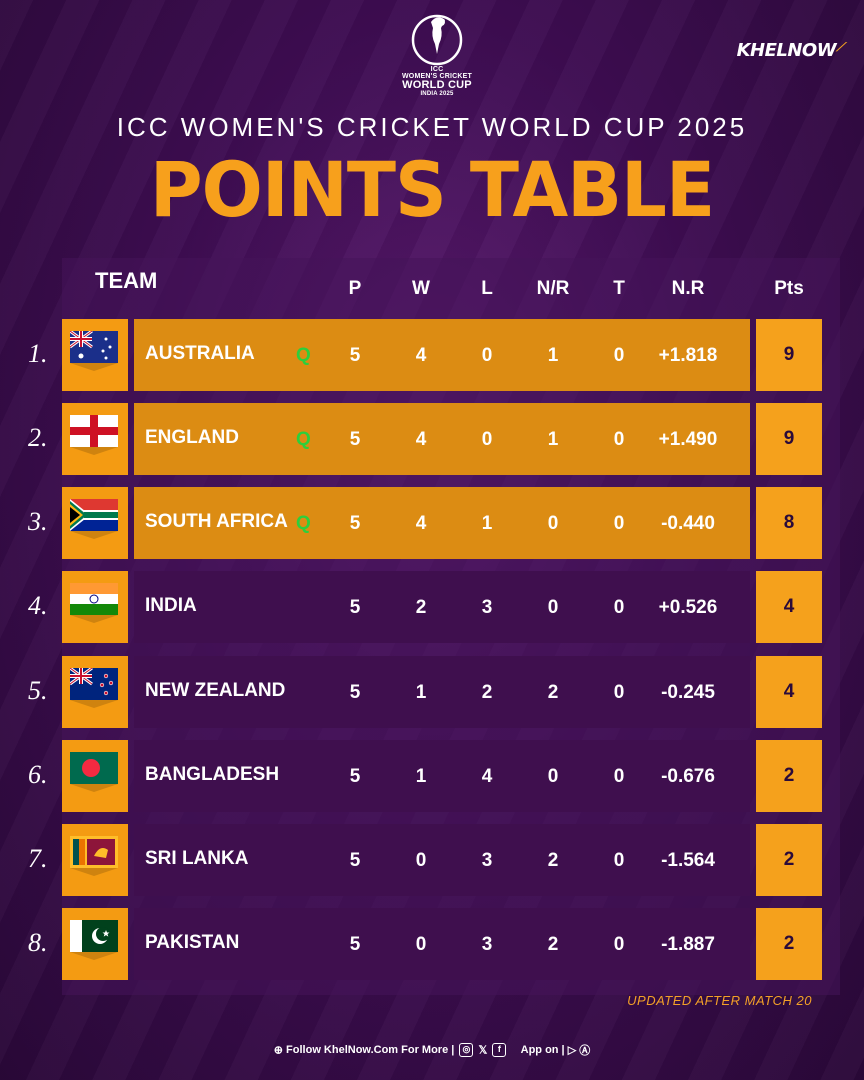 This screenshot has height=1080, width=864. Describe the element at coordinates (688, 355) in the screenshot. I see `cell-nrr: +1.818` at that location.